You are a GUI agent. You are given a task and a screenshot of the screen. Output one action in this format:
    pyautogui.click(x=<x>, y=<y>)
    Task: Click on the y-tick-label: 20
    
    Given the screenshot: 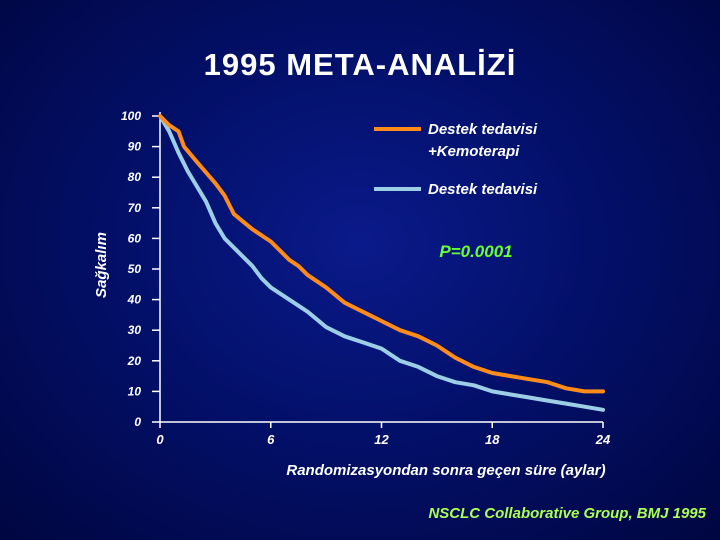 What is the action you would take?
    pyautogui.click(x=134, y=361)
    